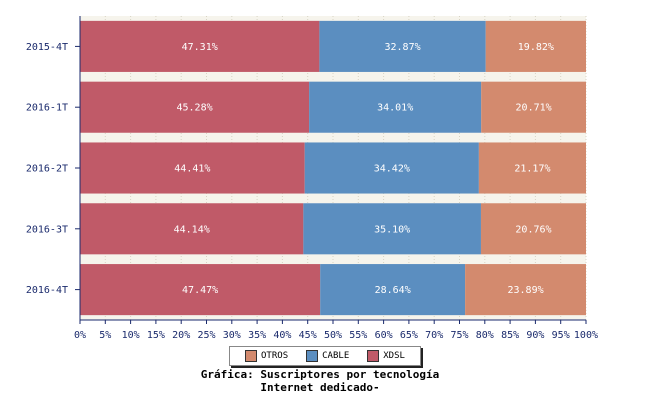  I want to click on data-label: 20.71%, so click(534, 108).